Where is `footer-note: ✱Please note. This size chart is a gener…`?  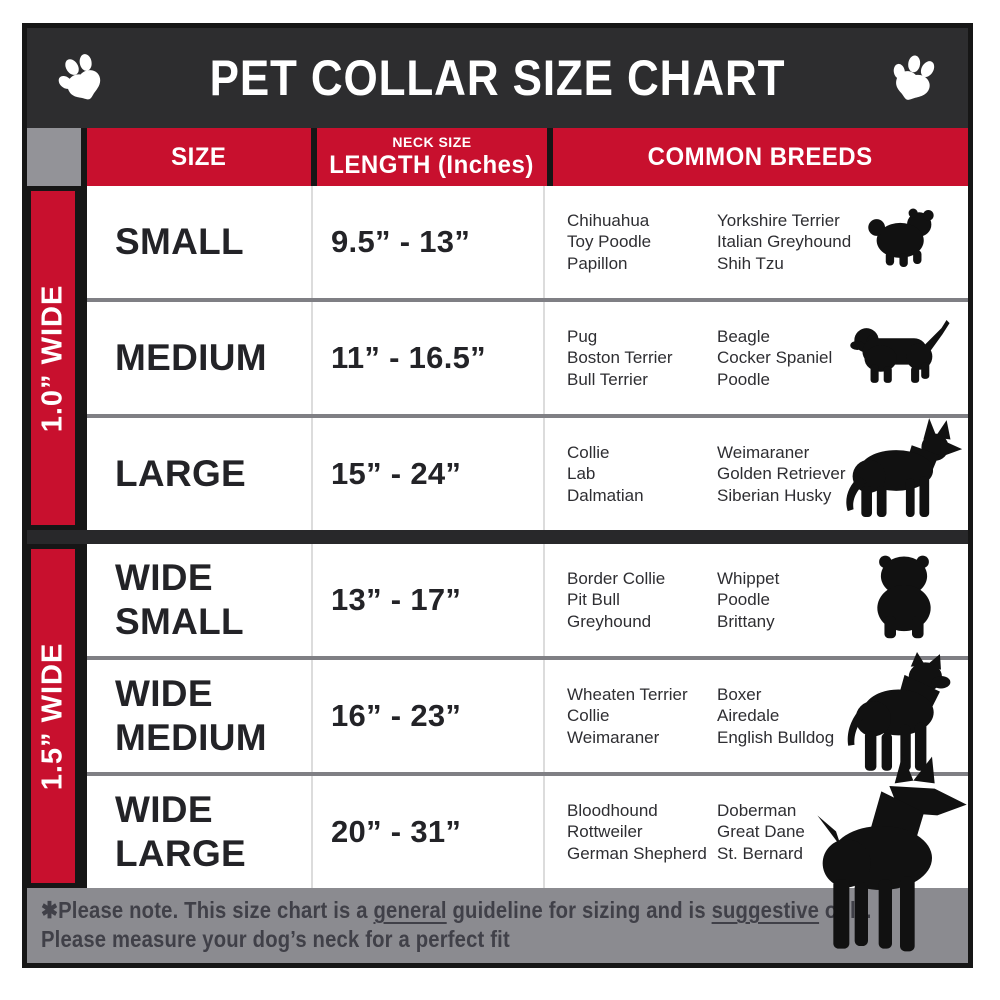 footer-note: ✱Please note. This size chart is a gener… is located at coordinates (497, 925).